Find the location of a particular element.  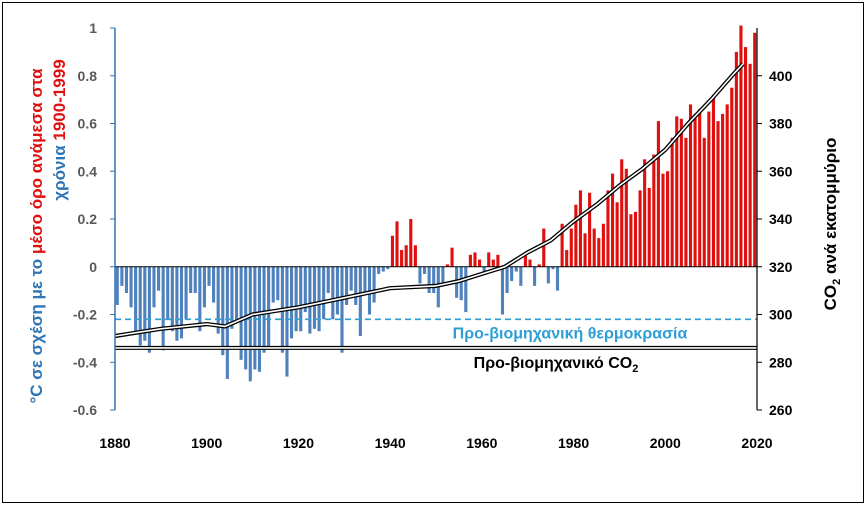

x-tick-label: 1980 is located at coordinates (573, 443).